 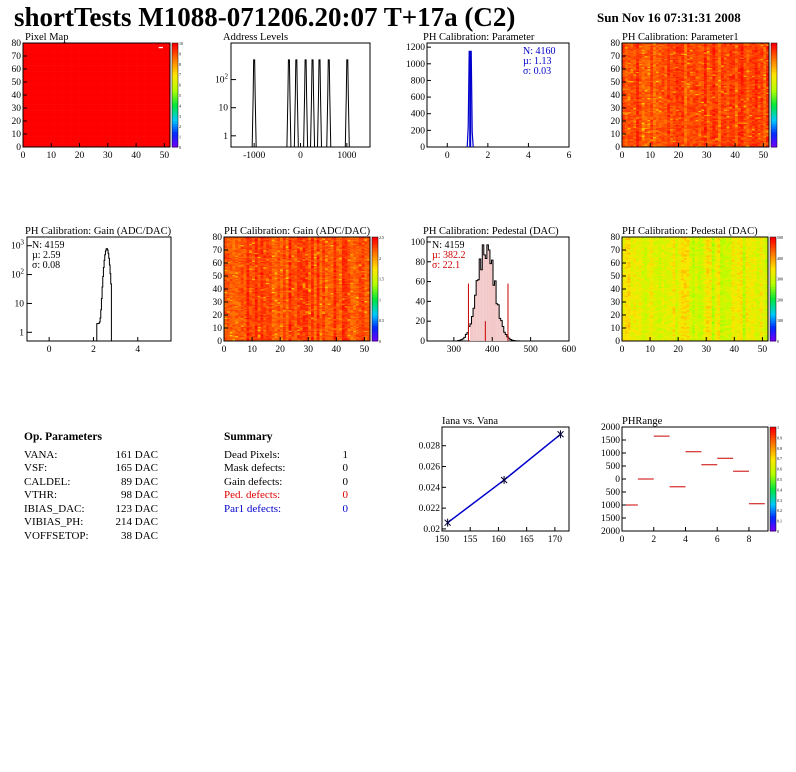 What do you see at coordinates (254, 103) in the screenshot?
I see `address-peak` at bounding box center [254, 103].